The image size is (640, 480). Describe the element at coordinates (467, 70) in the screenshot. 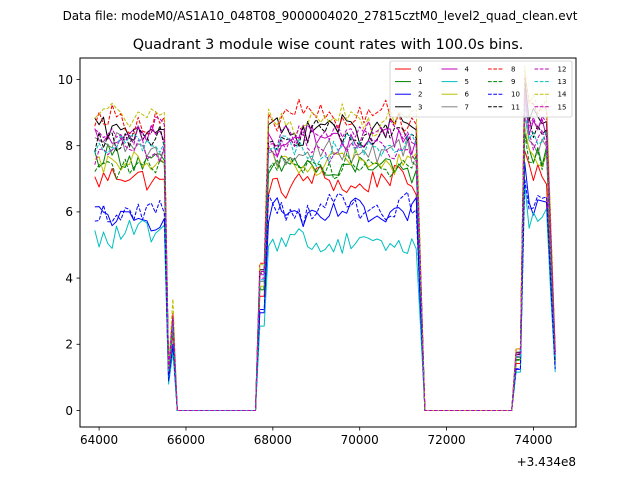

I see `legend-label-4: 4` at that location.